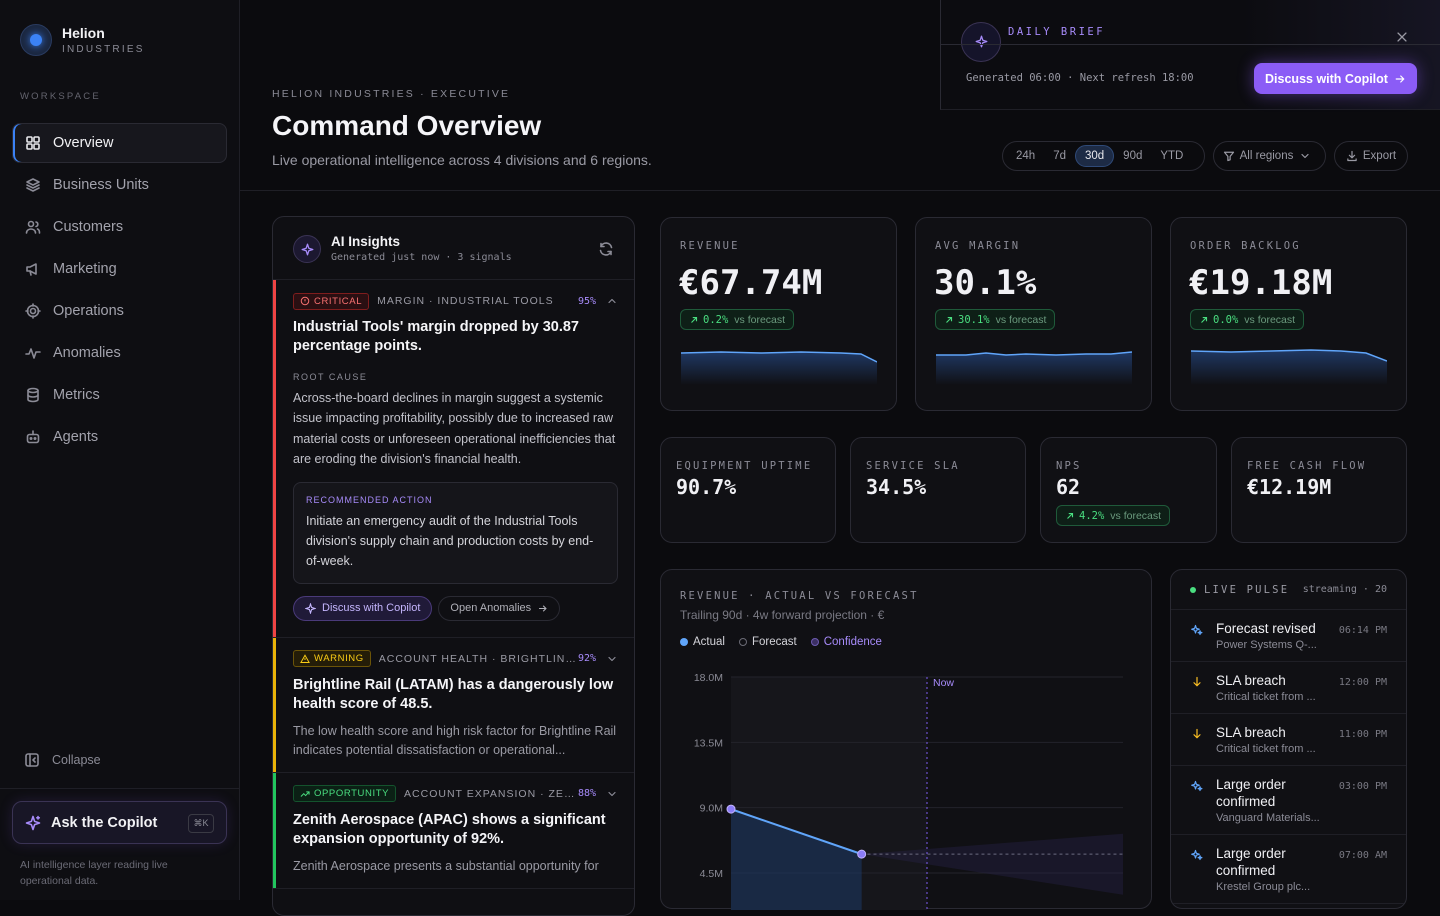 The height and width of the screenshot is (916, 1440). I want to click on y-tick-label: 4.5M, so click(711, 874).